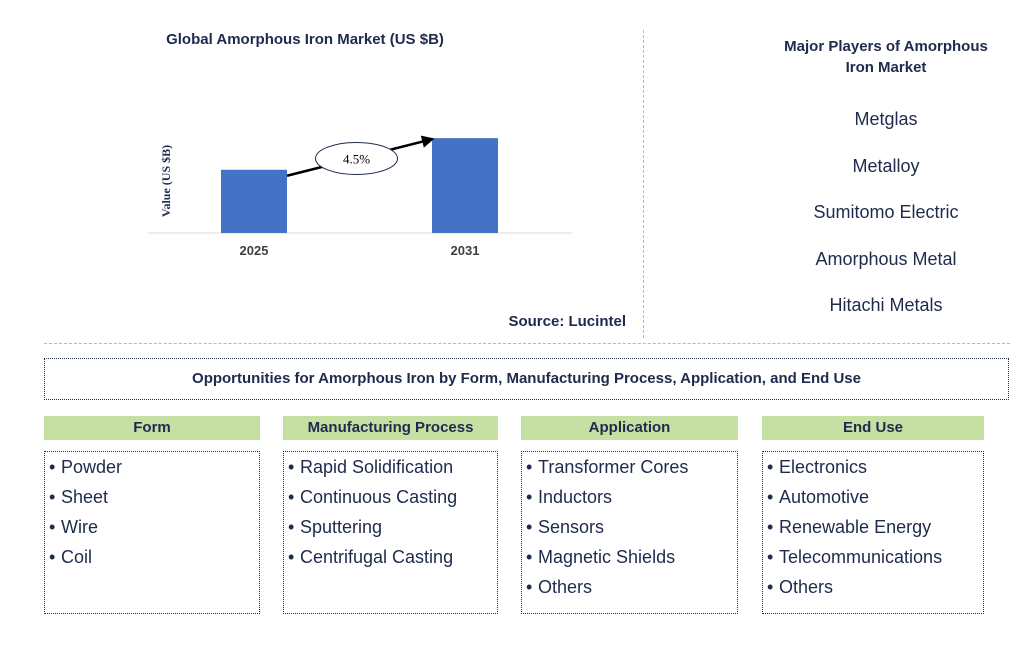 This screenshot has width=1027, height=645. I want to click on player-item: Sumitomo Electric, so click(886, 212).